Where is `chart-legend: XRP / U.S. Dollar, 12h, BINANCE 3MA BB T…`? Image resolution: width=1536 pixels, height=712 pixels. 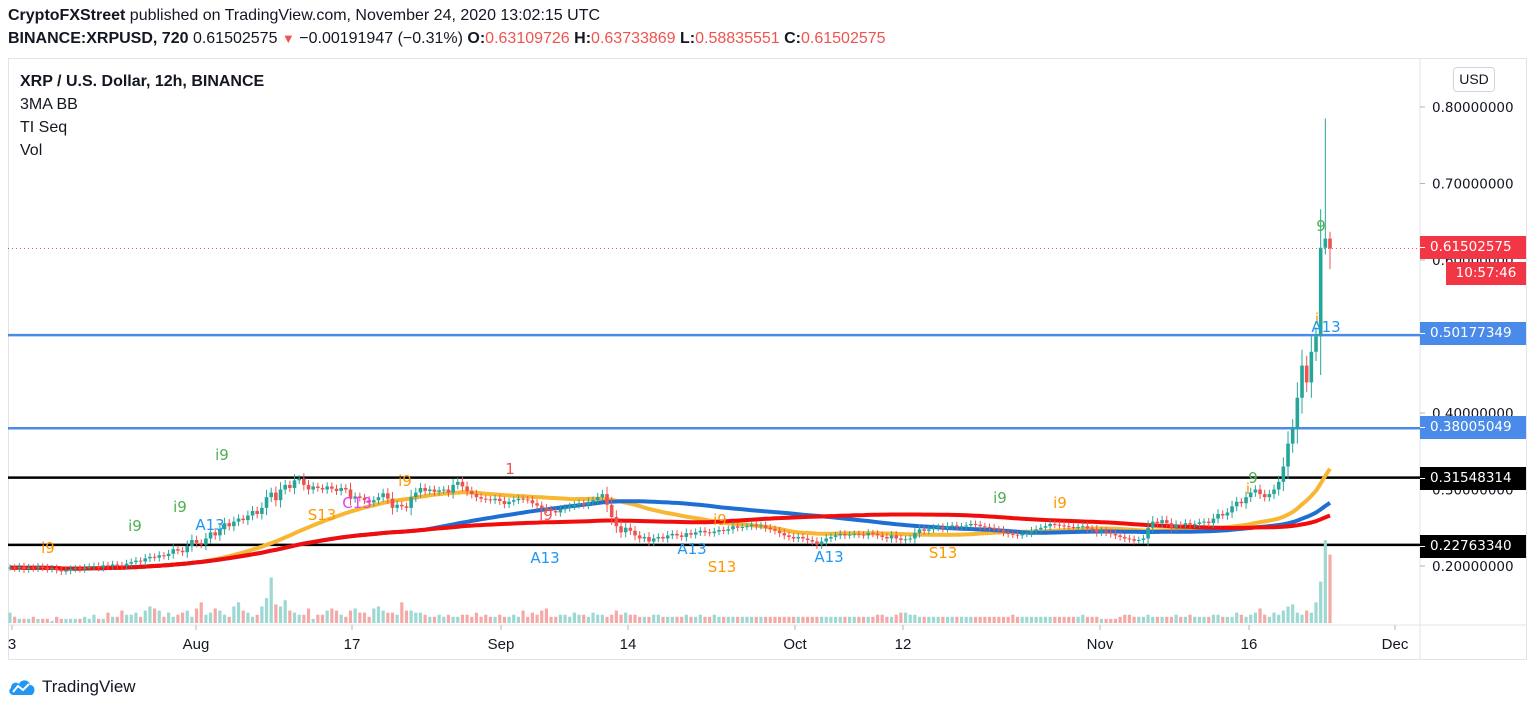
chart-legend: XRP / U.S. Dollar, 12h, BINANCE 3MA BB T… is located at coordinates (142, 116).